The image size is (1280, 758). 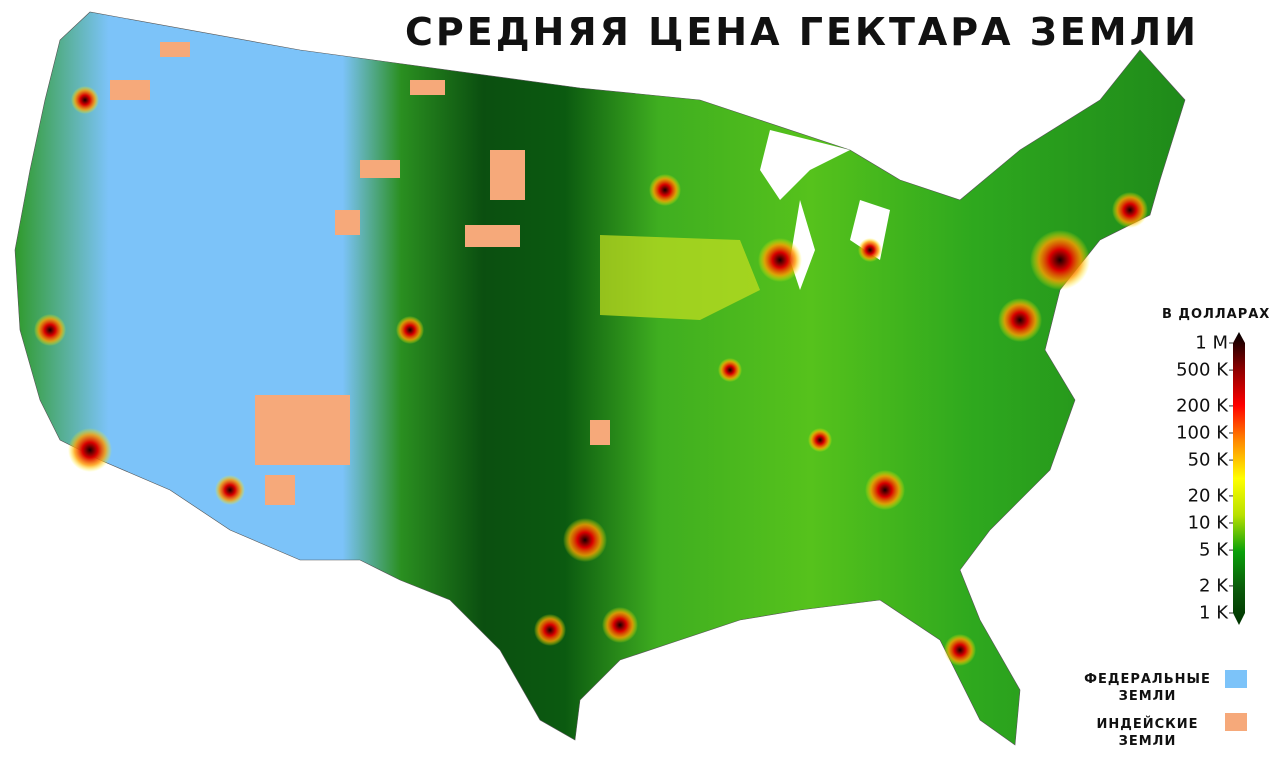 I want to click on legend-indian-swatch, so click(x=1236, y=722).